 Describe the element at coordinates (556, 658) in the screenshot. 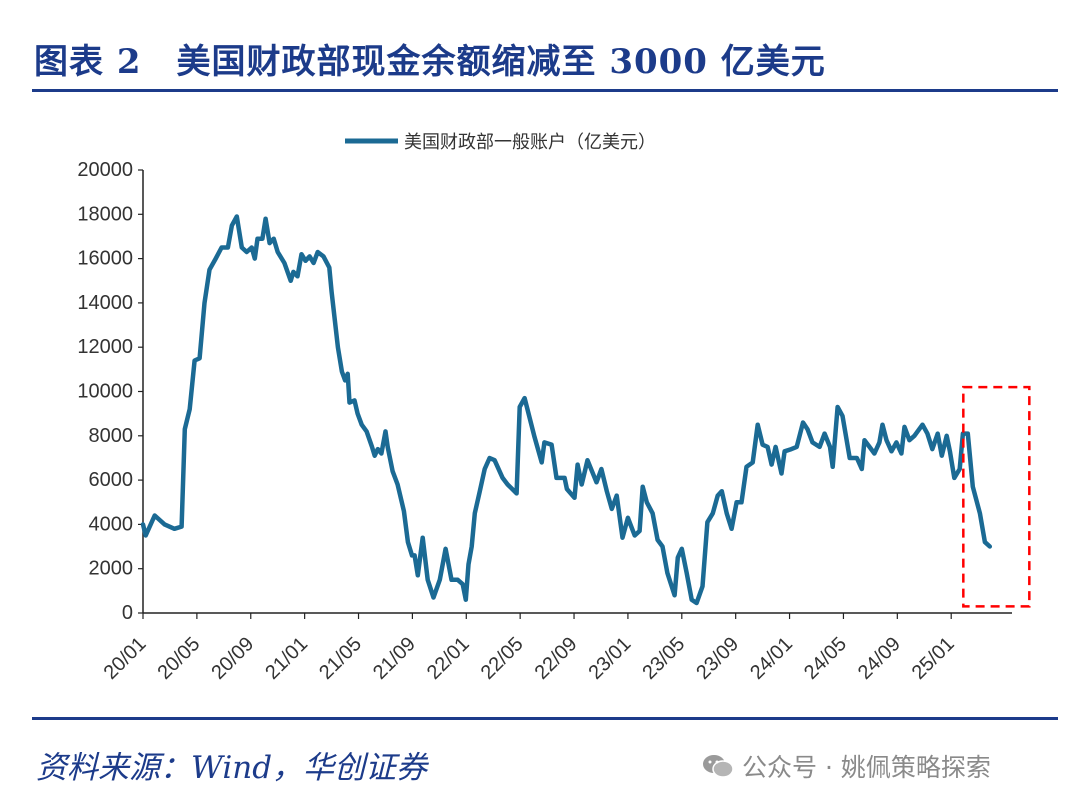

I see `x-tick-label: 22/09` at that location.